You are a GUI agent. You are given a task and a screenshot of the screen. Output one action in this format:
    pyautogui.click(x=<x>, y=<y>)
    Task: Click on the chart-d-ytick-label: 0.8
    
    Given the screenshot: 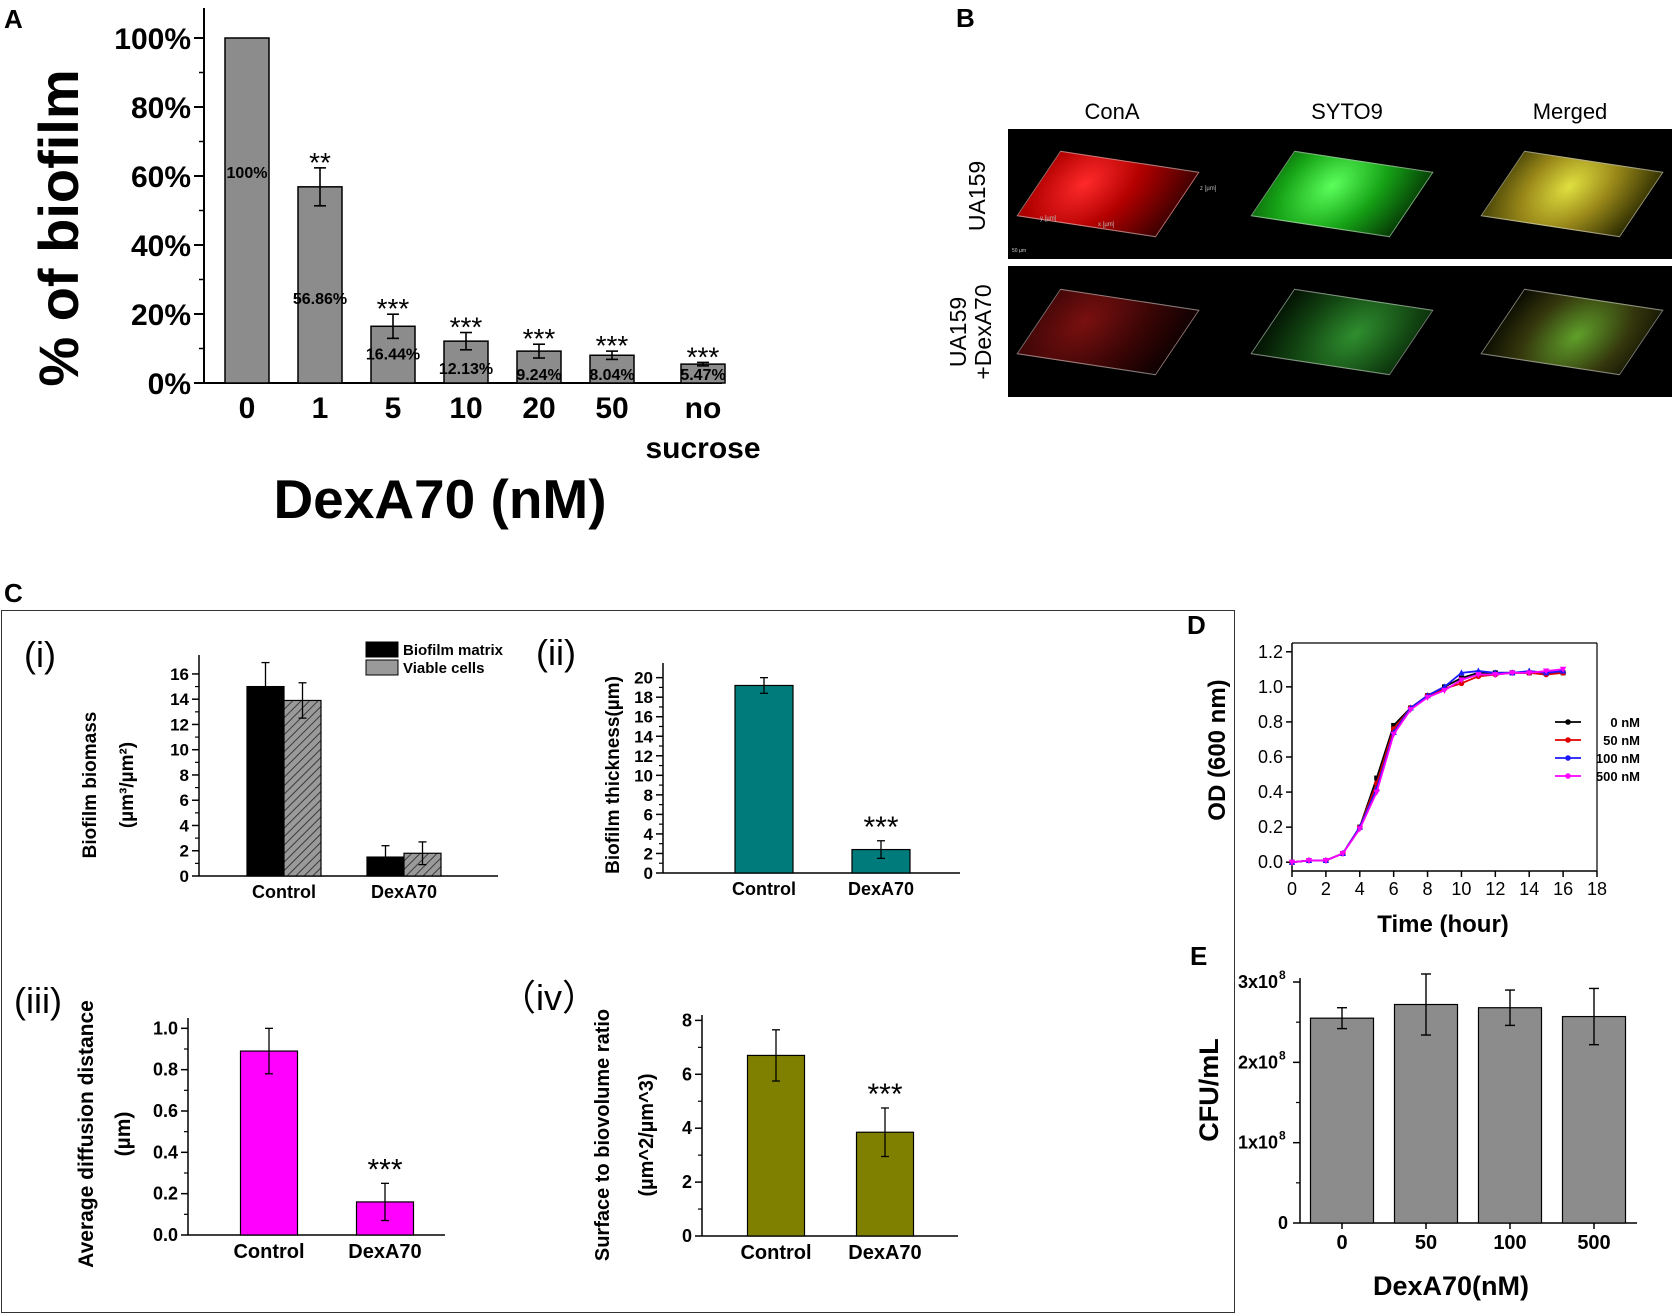 What is the action you would take?
    pyautogui.click(x=1270, y=722)
    